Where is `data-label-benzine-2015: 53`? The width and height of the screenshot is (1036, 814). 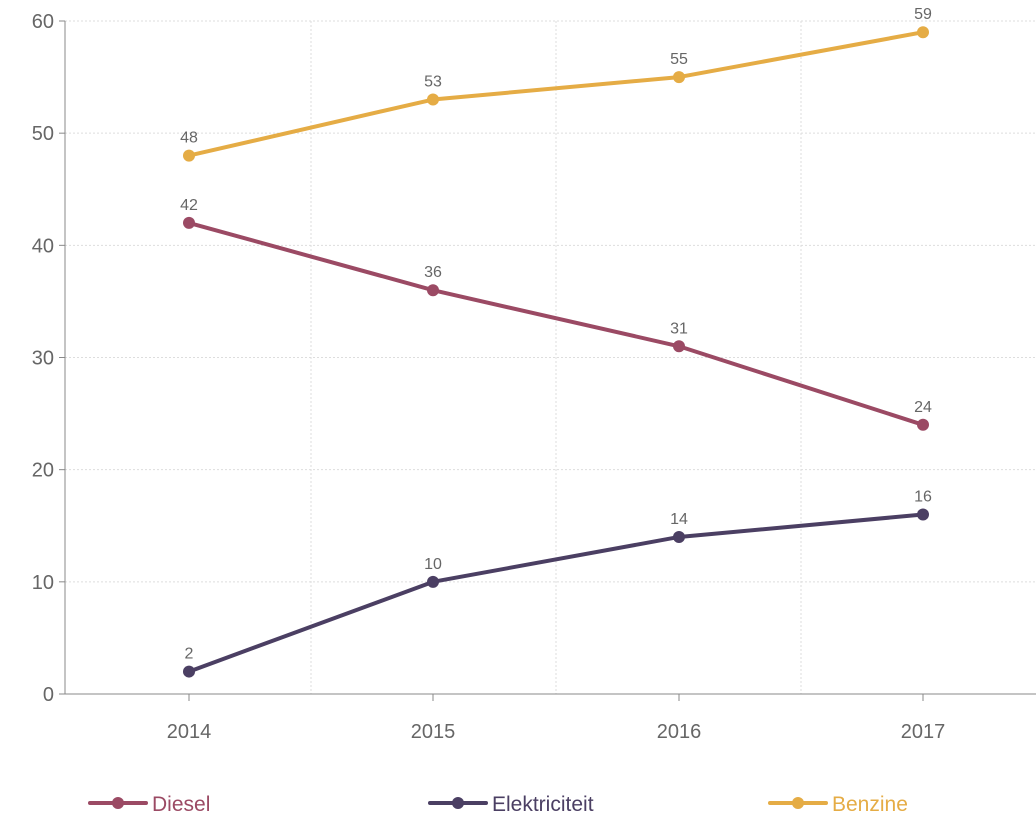
data-label-benzine-2015: 53 is located at coordinates (433, 82).